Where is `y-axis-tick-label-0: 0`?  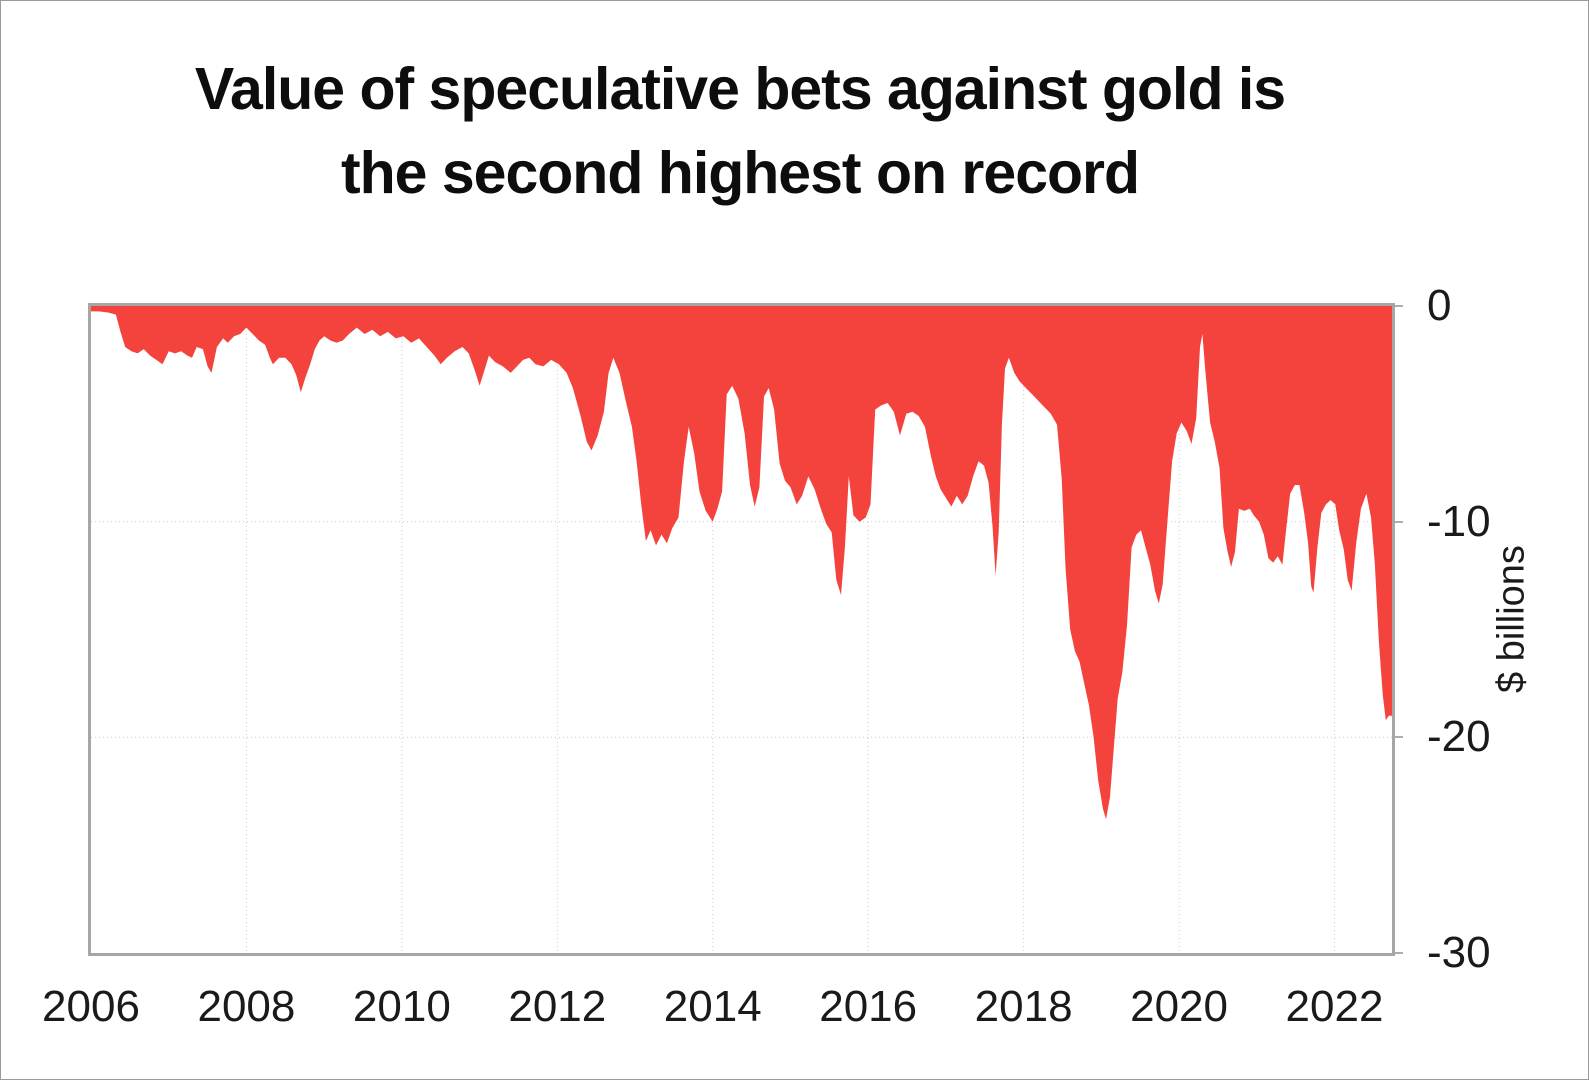
y-axis-tick-label-0: 0 is located at coordinates (1439, 305).